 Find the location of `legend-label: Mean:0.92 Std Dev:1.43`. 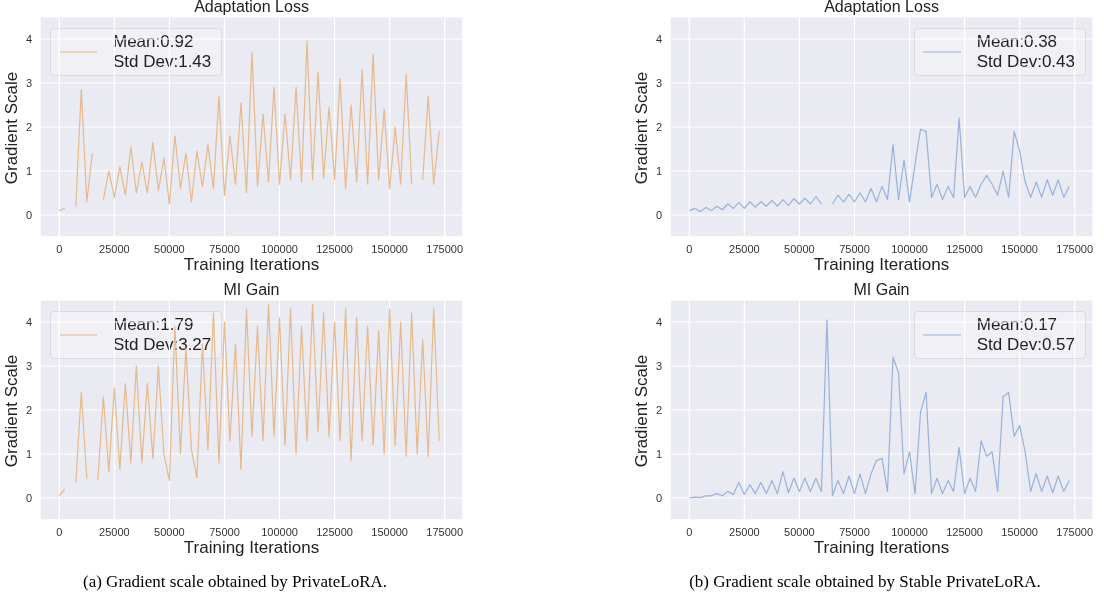

legend-label: Mean:0.92 Std Dev:1.43 is located at coordinates (162, 52).